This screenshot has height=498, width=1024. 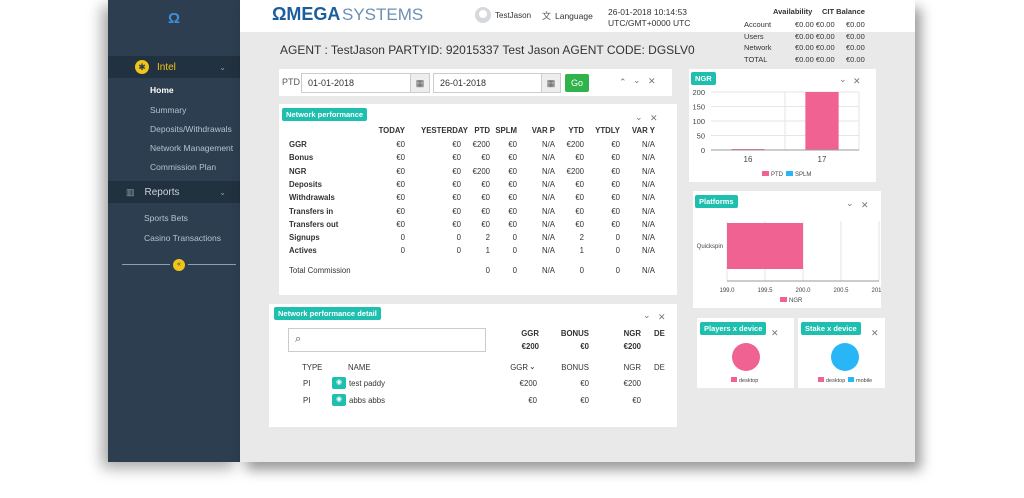 What do you see at coordinates (483, 15) in the screenshot?
I see `avatar` at bounding box center [483, 15].